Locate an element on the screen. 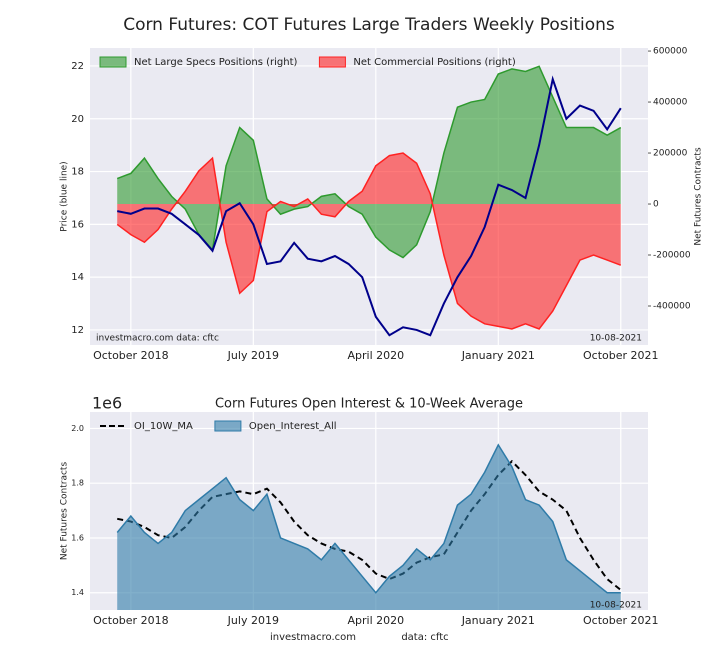 This screenshot has width=720, height=660. y2-tick-label: 200000 is located at coordinates (670, 154).